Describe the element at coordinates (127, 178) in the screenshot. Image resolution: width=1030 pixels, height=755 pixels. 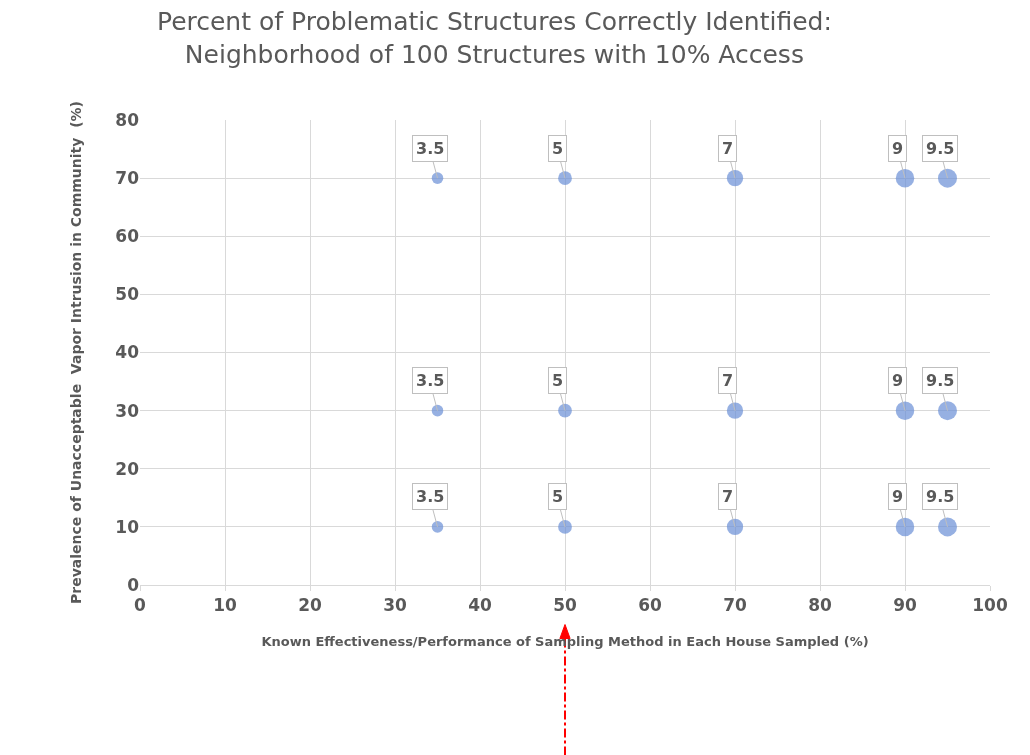
I see `y-tick-label: 70` at that location.